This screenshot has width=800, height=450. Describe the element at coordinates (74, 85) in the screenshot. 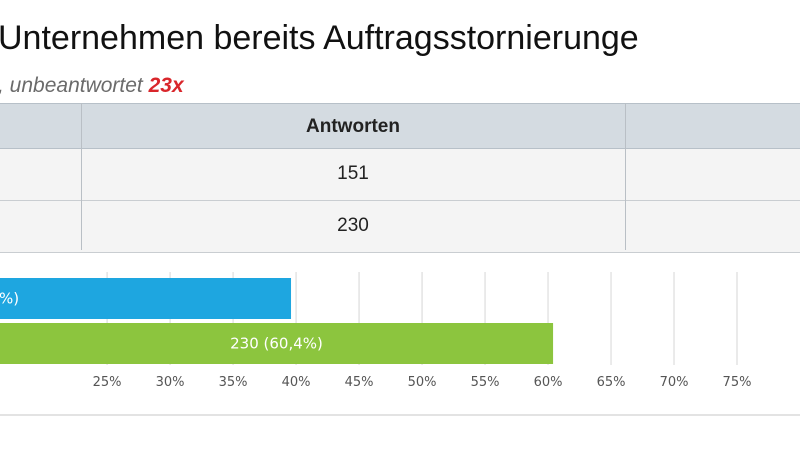

I see `unanswered-label: , unbeantwortet` at that location.